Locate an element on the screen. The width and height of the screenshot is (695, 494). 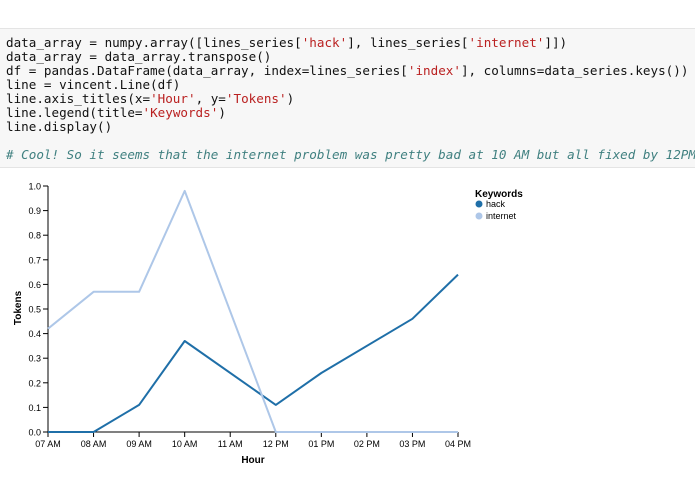
legend: Keywords hack internet is located at coordinates (499, 205).